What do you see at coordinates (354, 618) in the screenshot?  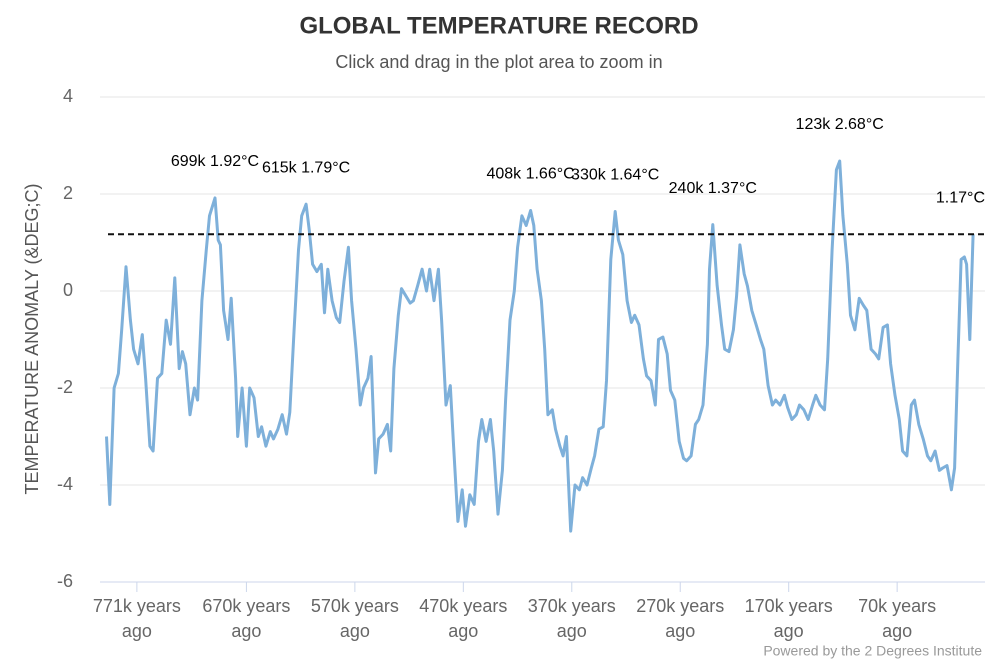 I see `x-tick-label: 570k years ago` at bounding box center [354, 618].